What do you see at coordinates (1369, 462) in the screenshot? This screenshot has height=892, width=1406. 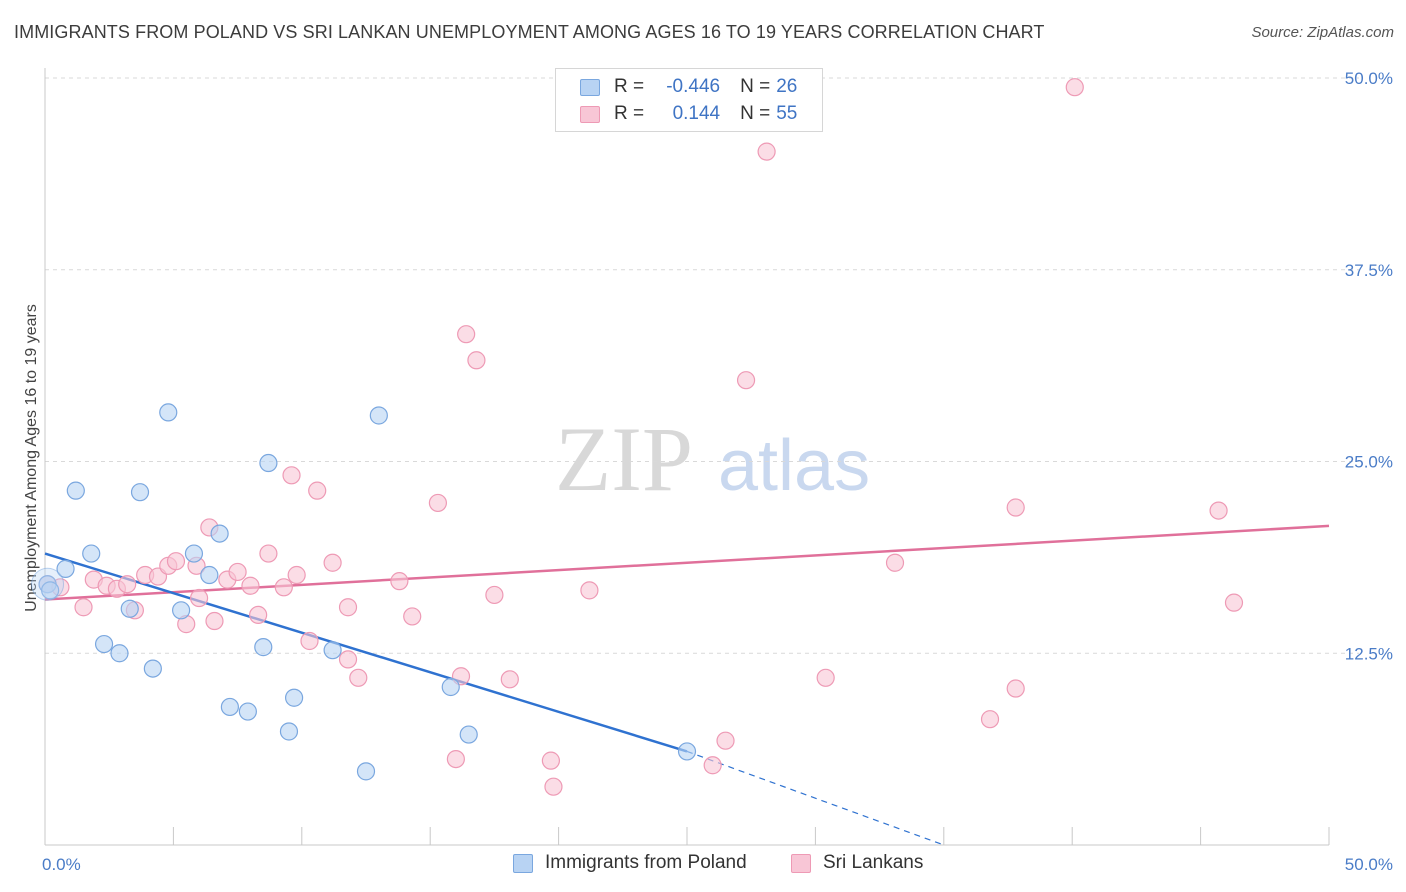 I see `y-tick-label-1: 25.0%` at bounding box center [1369, 462].